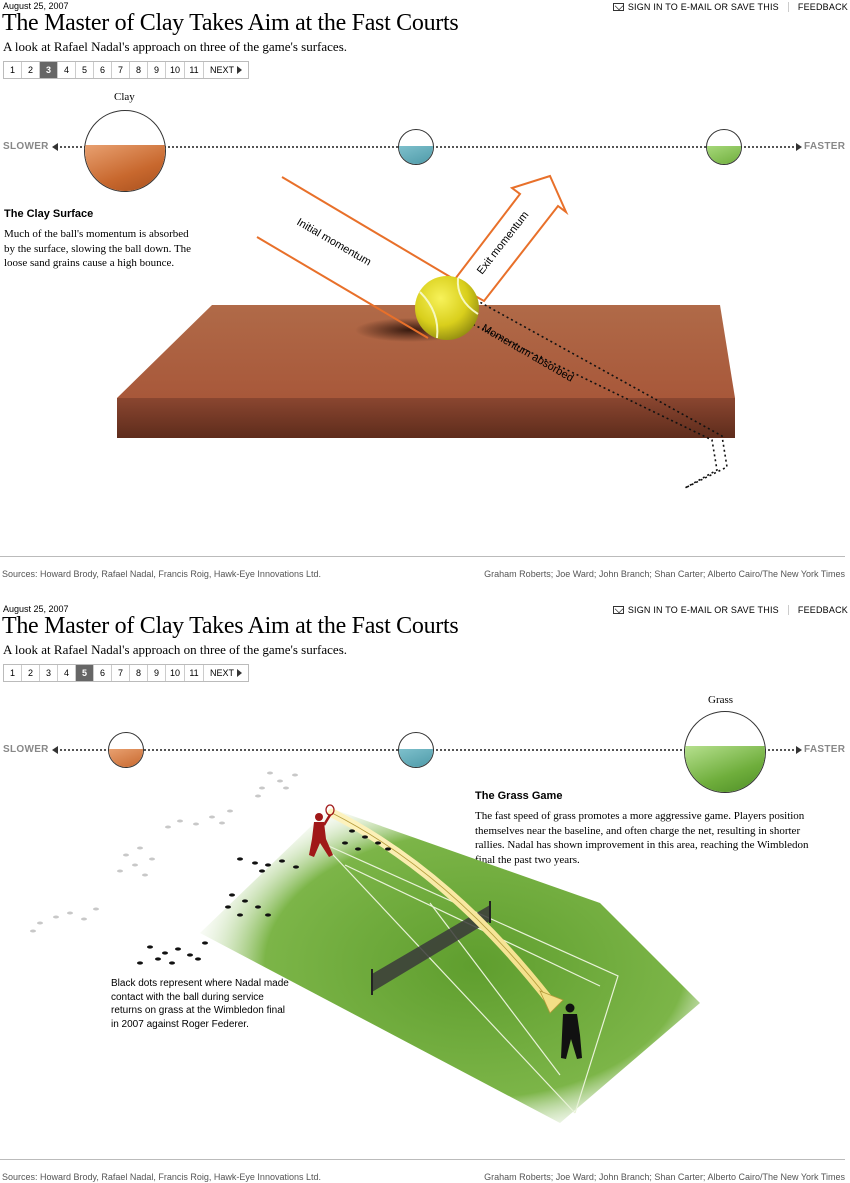 The image size is (850, 1183). Describe the element at coordinates (426, 351) in the screenshot. I see `clay-slab-top` at that location.